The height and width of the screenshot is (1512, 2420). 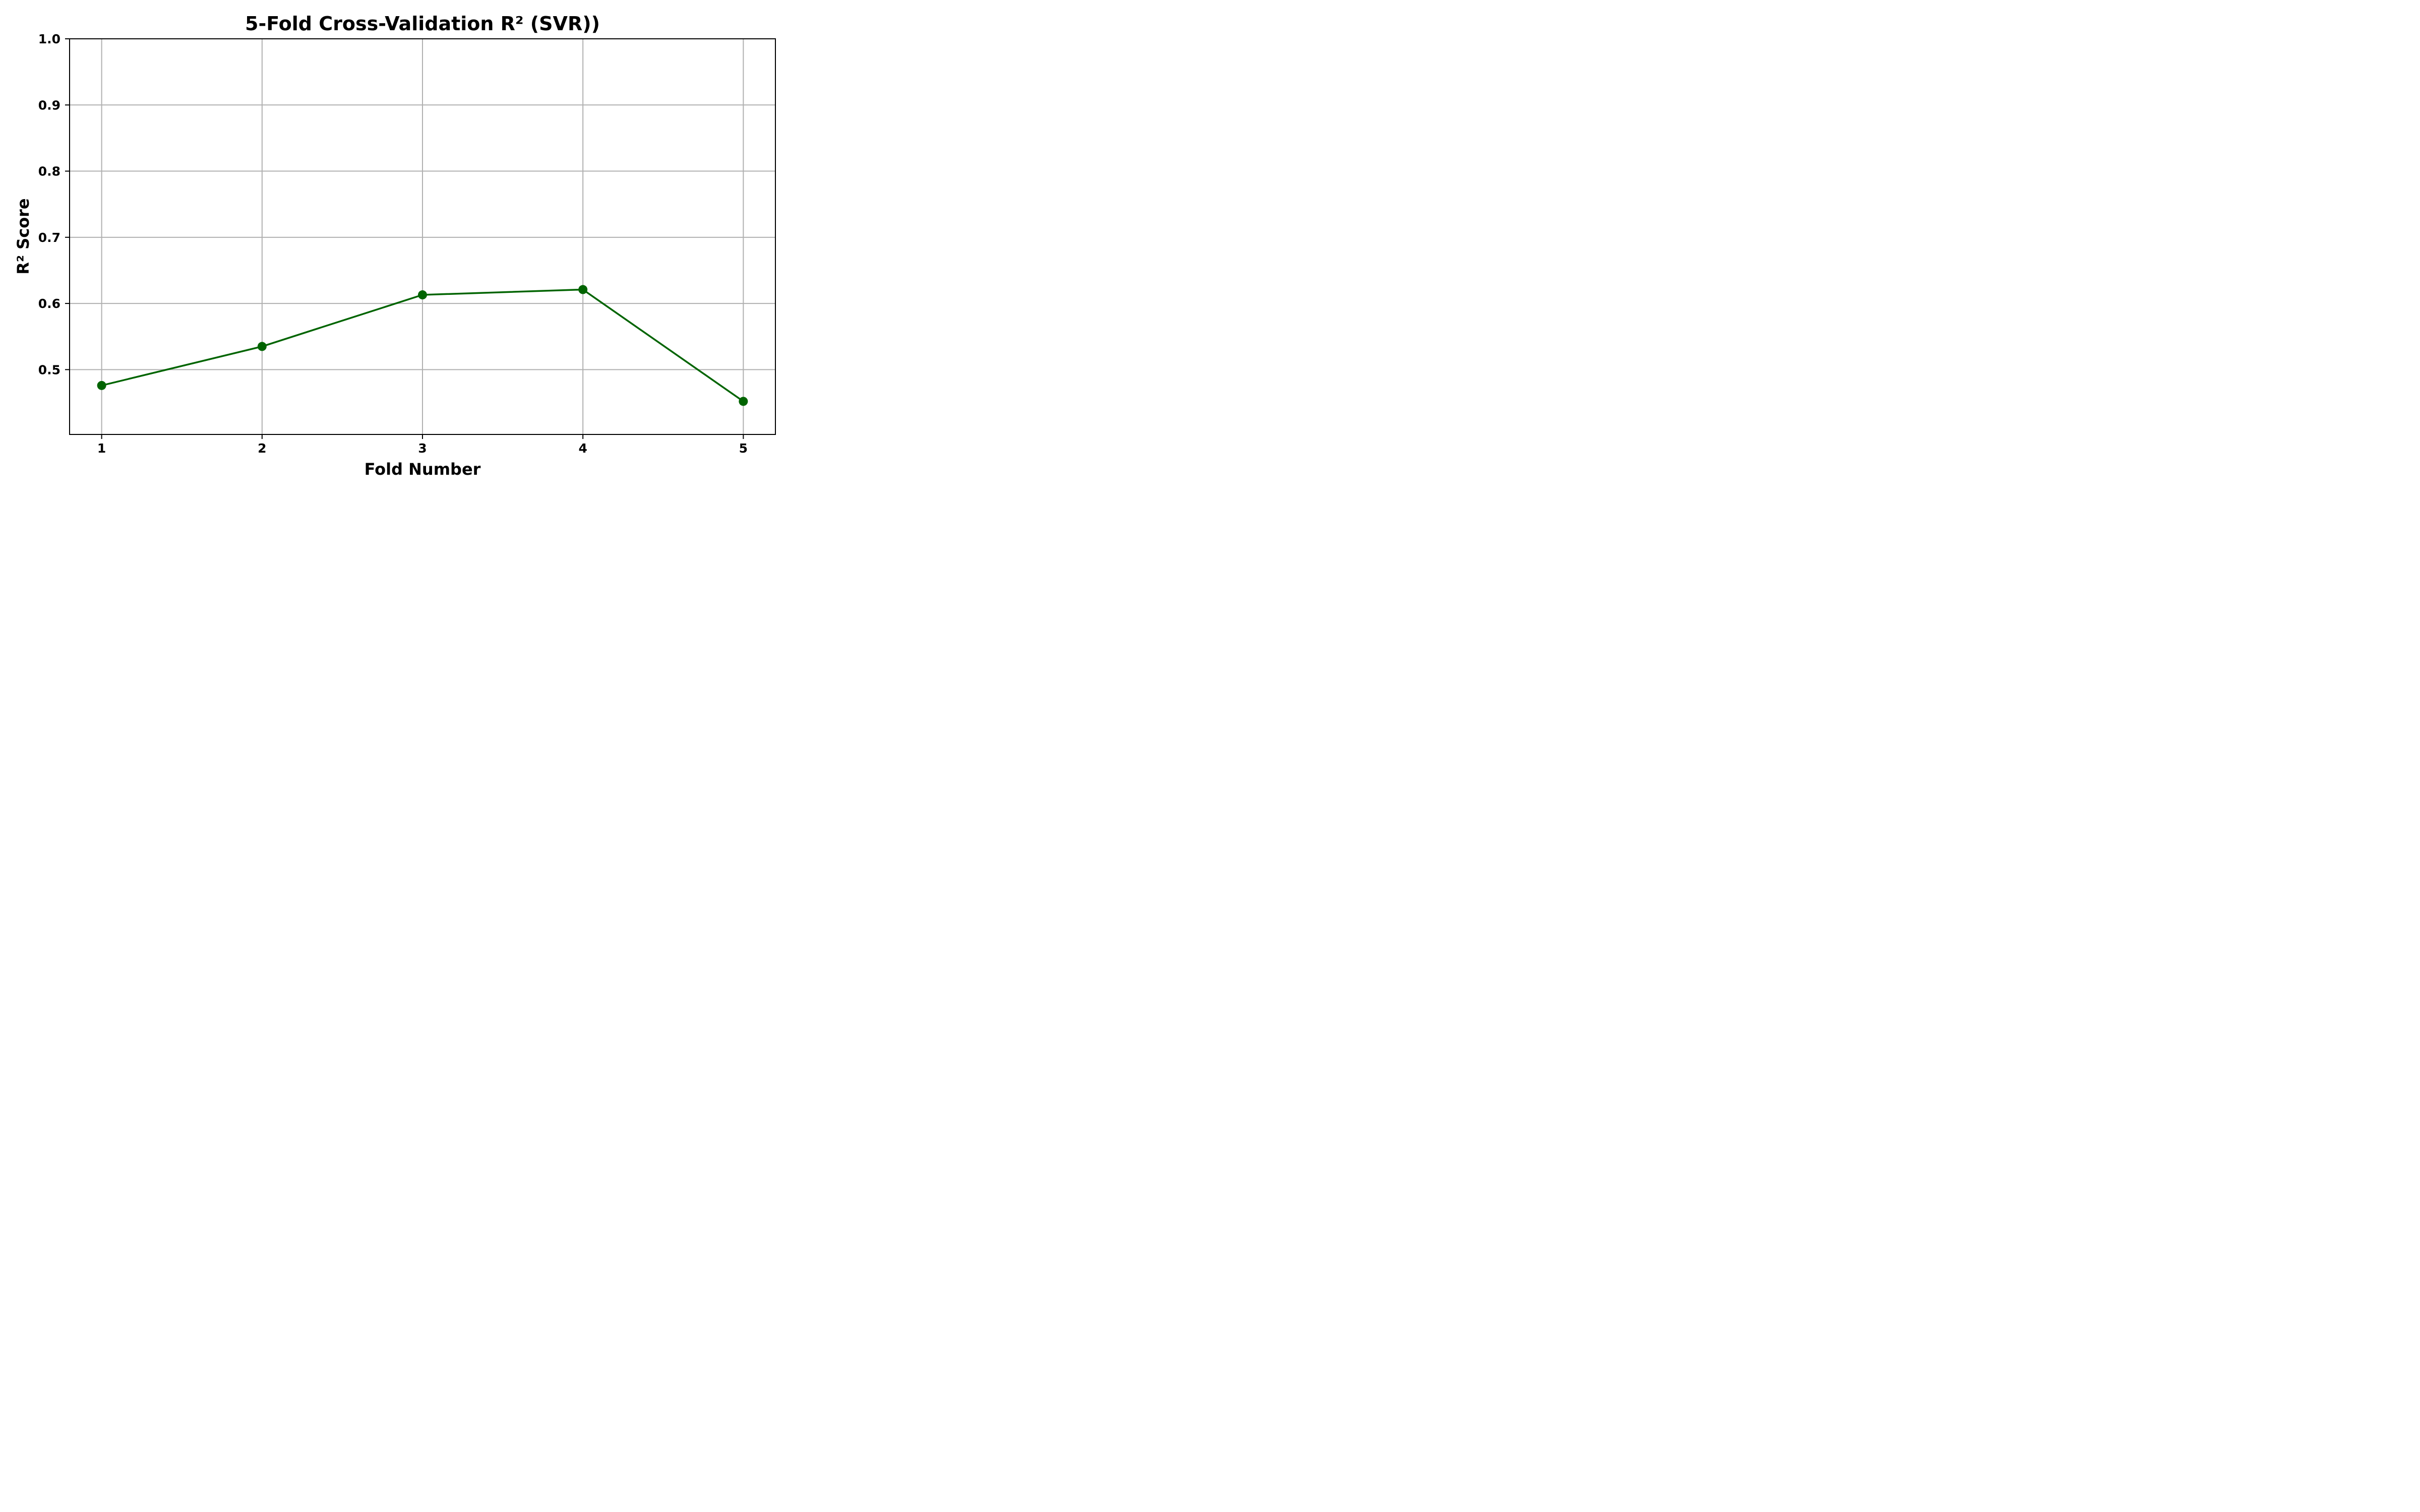 What do you see at coordinates (49, 105) in the screenshot?
I see `y-tick-label: 0.9` at bounding box center [49, 105].